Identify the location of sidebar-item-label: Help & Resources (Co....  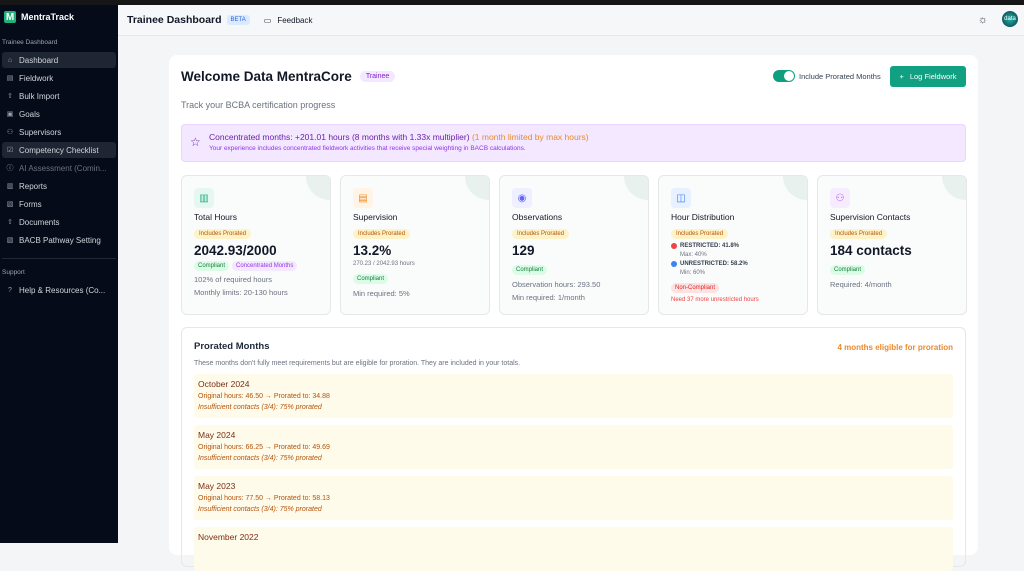
(62, 290).